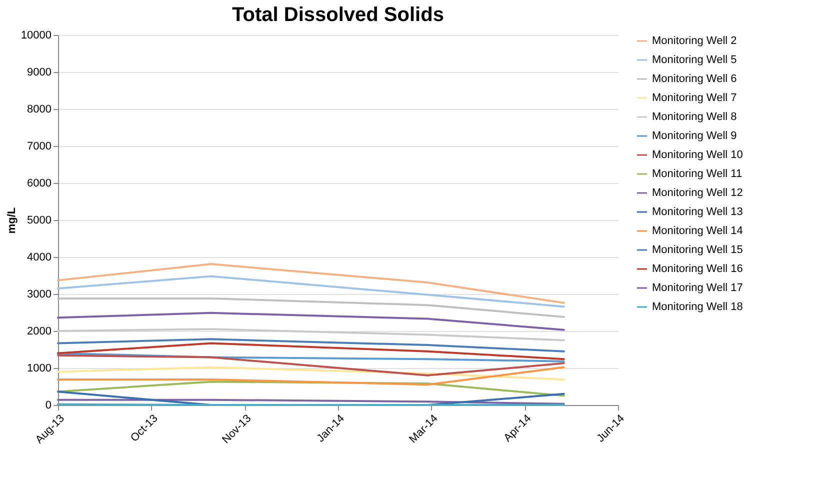 The width and height of the screenshot is (836, 491). What do you see at coordinates (48, 406) in the screenshot?
I see `y-tick-label: 0` at bounding box center [48, 406].